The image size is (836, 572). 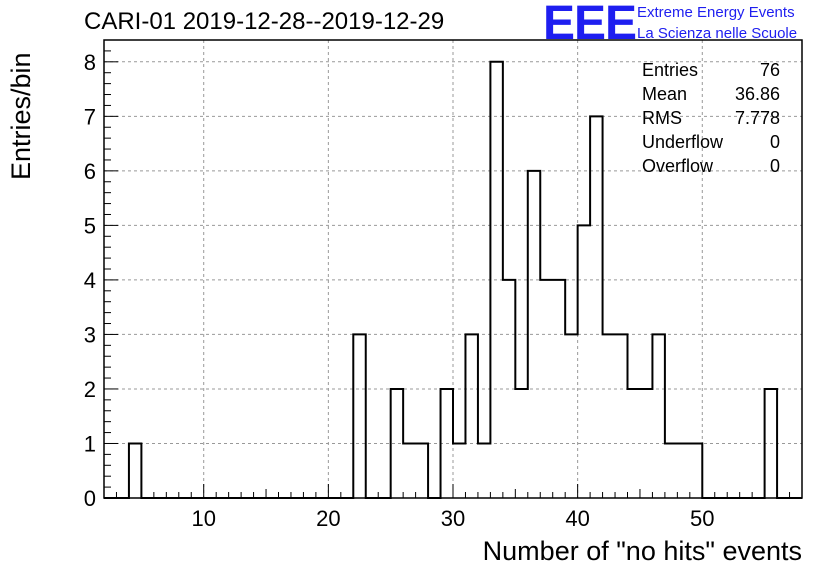 I want to click on stat-label: Overflow, so click(x=678, y=166).